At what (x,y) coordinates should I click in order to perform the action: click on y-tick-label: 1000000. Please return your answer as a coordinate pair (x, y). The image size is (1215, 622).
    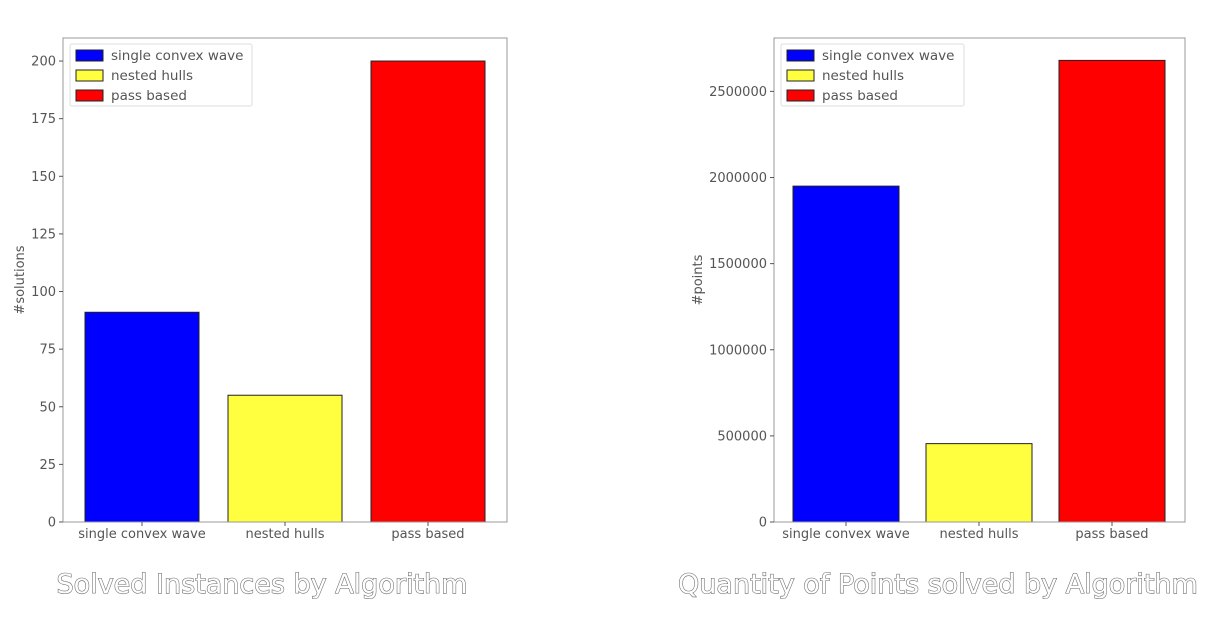
    Looking at the image, I should click on (738, 350).